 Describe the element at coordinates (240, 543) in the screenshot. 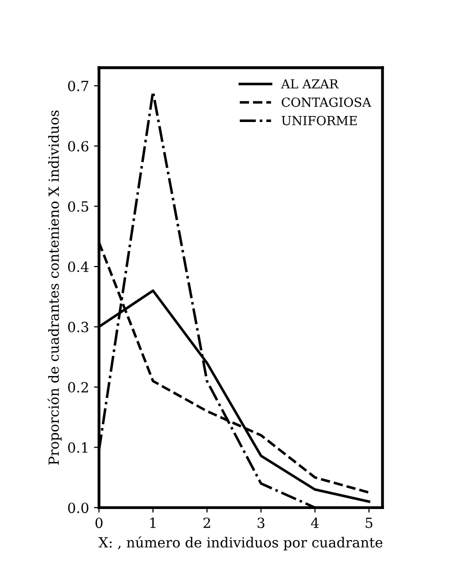

I see `x-axis-title: X: , número de individuos por cuadrante` at that location.